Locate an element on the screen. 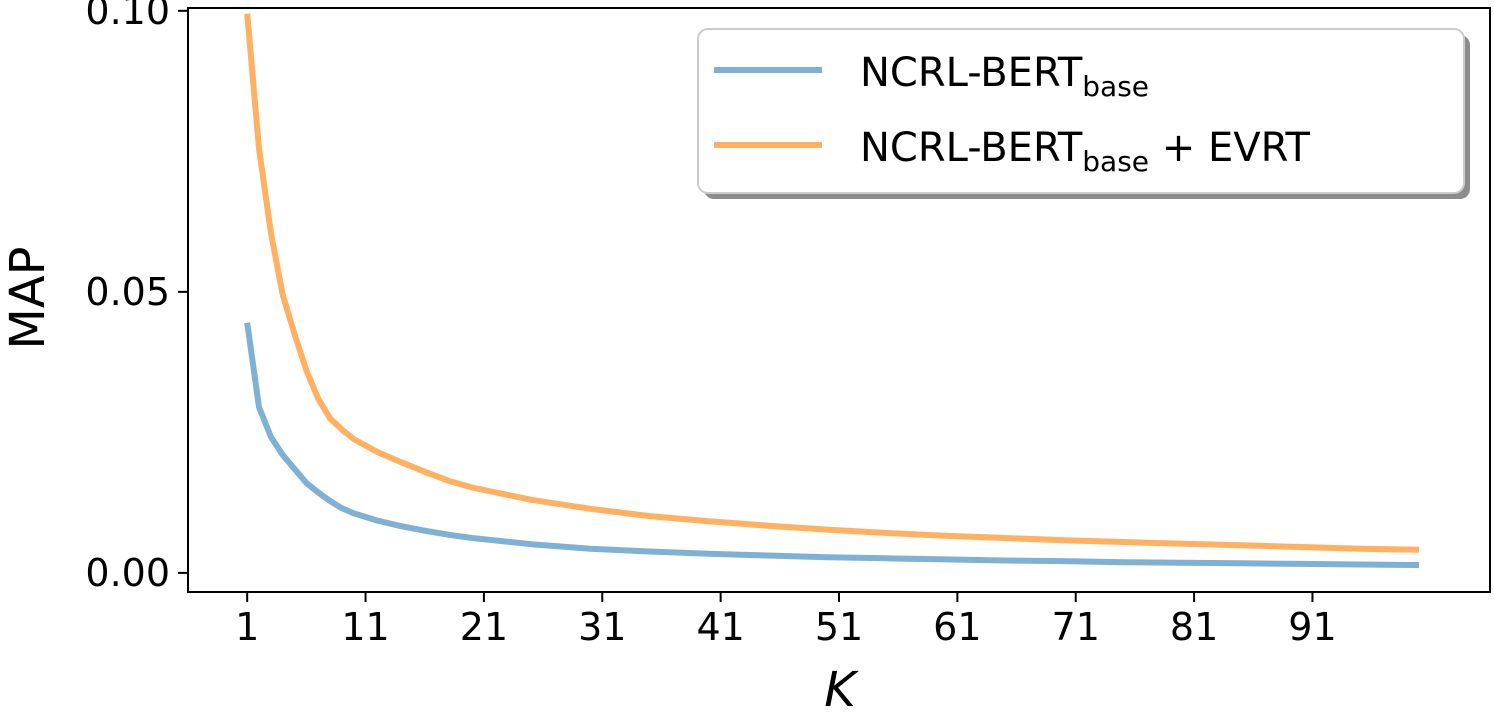 This screenshot has width=1494, height=725. x-tick-label: 61 is located at coordinates (957, 627).